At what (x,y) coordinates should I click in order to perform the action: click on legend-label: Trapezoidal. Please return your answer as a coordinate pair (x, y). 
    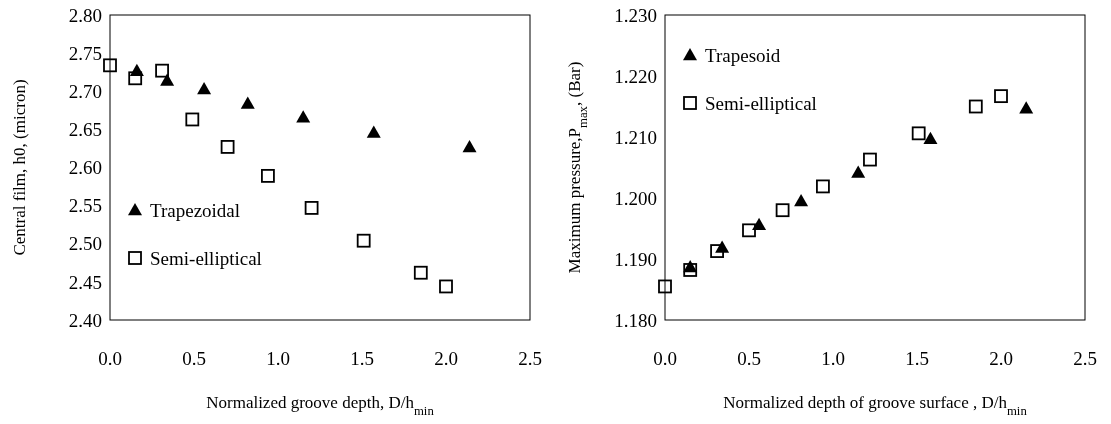
    Looking at the image, I should click on (195, 210).